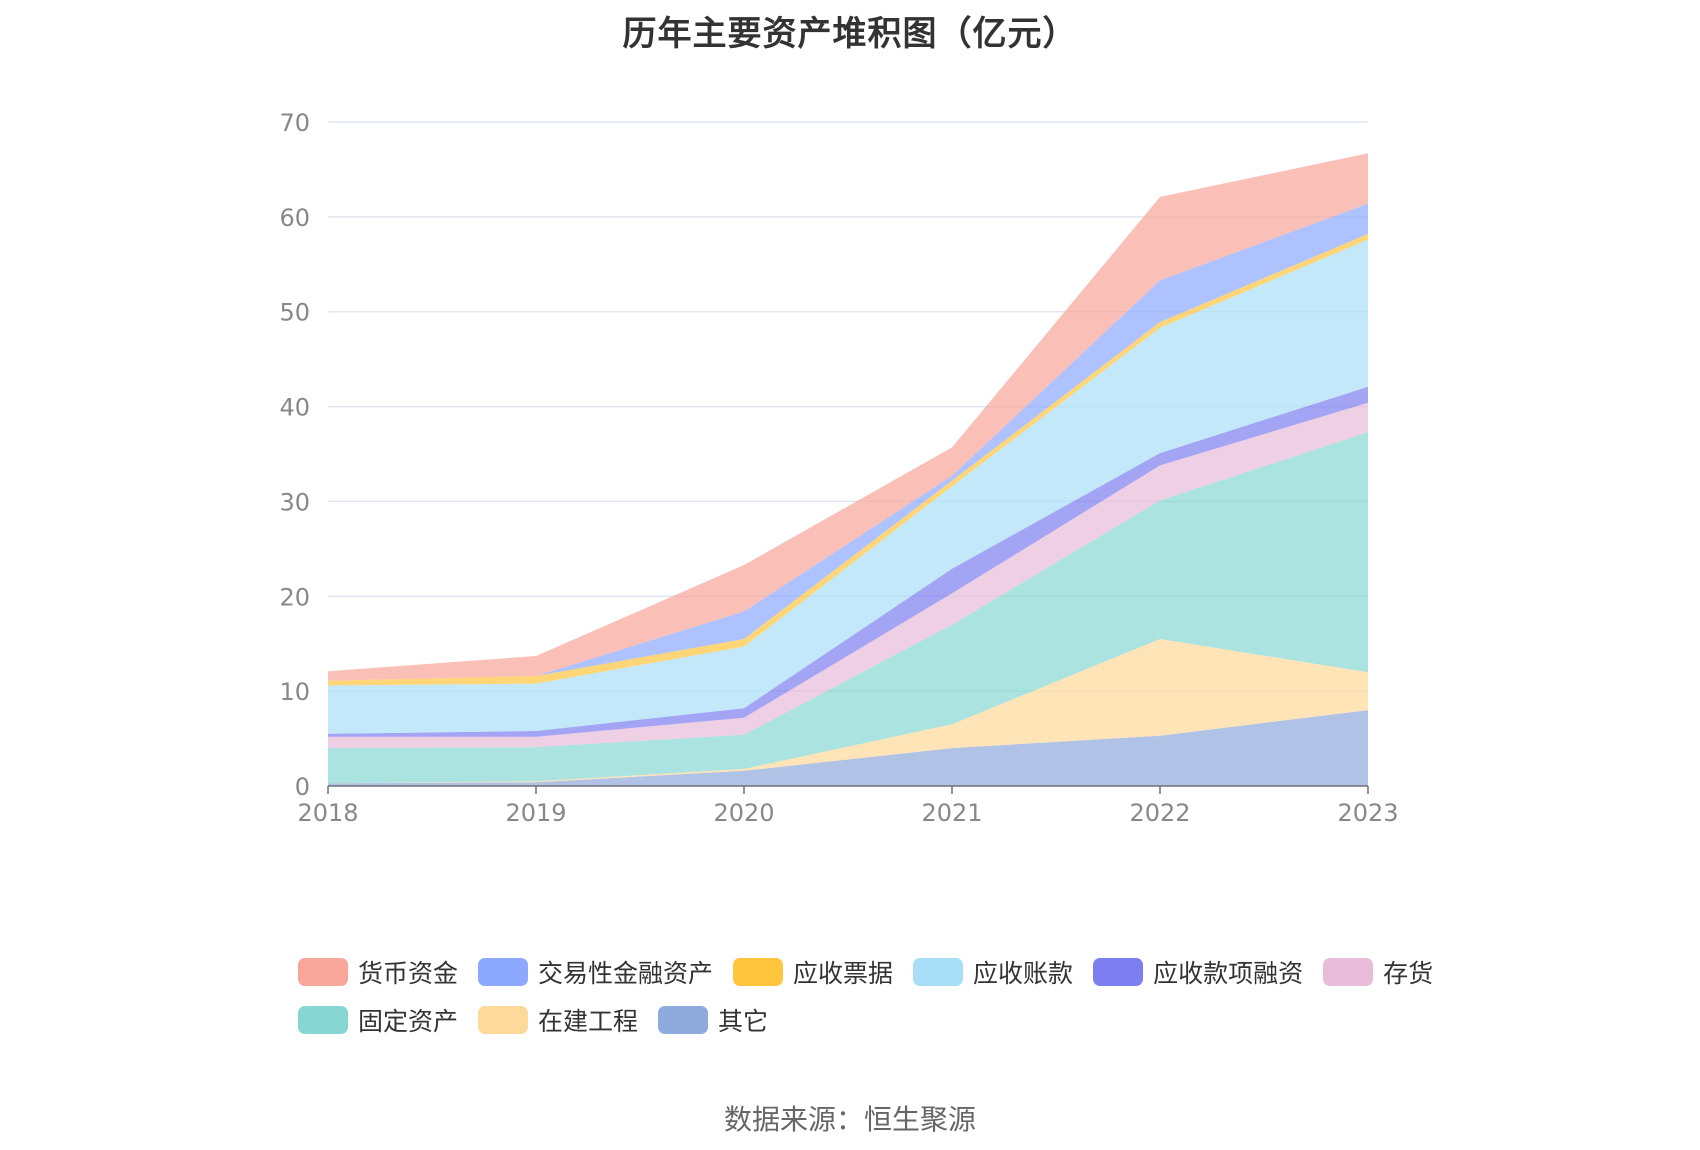 The height and width of the screenshot is (1150, 1700). I want to click on legend-item: 交易性金融资产, so click(595, 972).